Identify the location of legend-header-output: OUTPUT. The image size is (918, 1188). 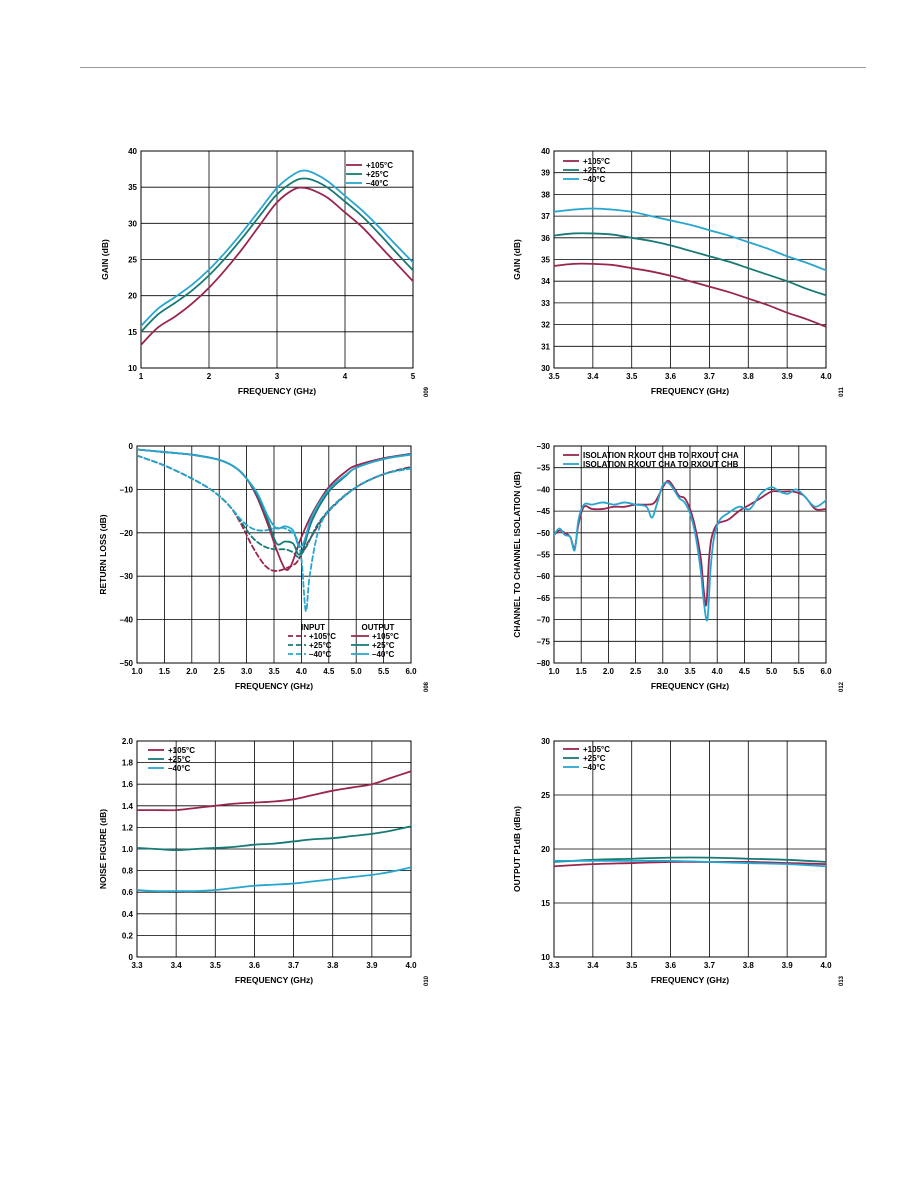
(378, 627).